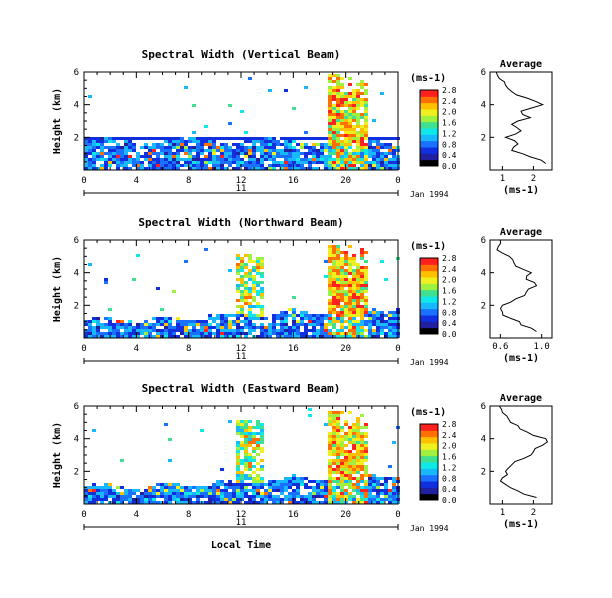 Image resolution: width=612 pixels, height=598 pixels. Describe the element at coordinates (293, 515) in the screenshot. I see `x-tick-label: 16` at that location.